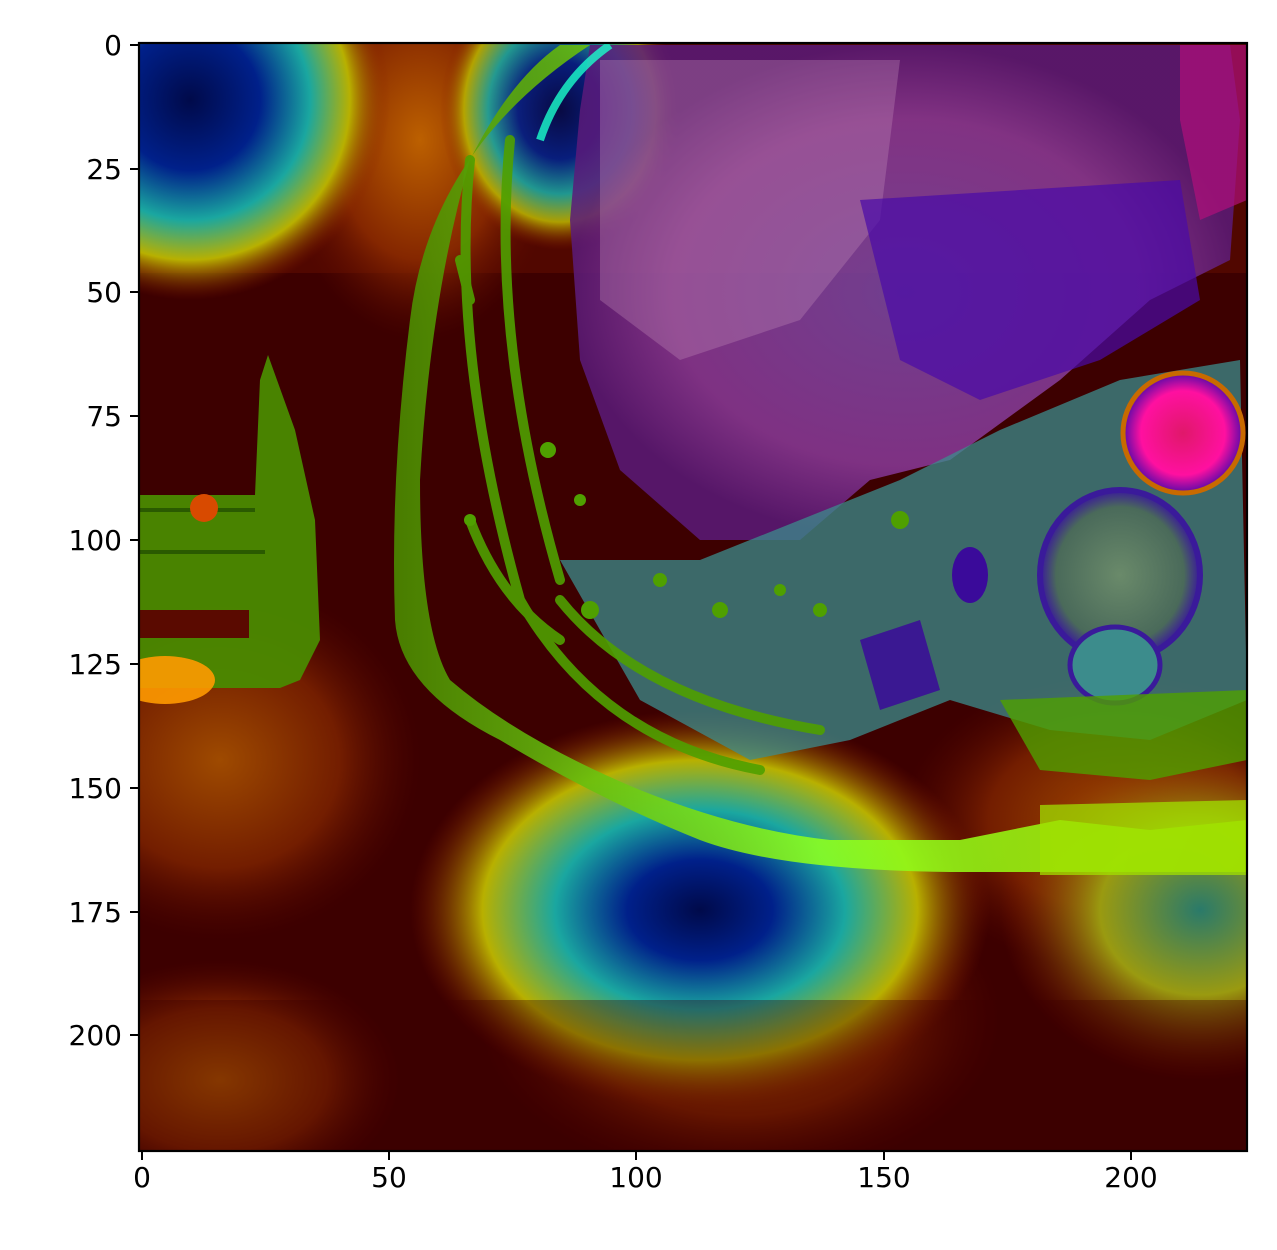  I want to click on arm-dark-stripe, so click(194, 624).